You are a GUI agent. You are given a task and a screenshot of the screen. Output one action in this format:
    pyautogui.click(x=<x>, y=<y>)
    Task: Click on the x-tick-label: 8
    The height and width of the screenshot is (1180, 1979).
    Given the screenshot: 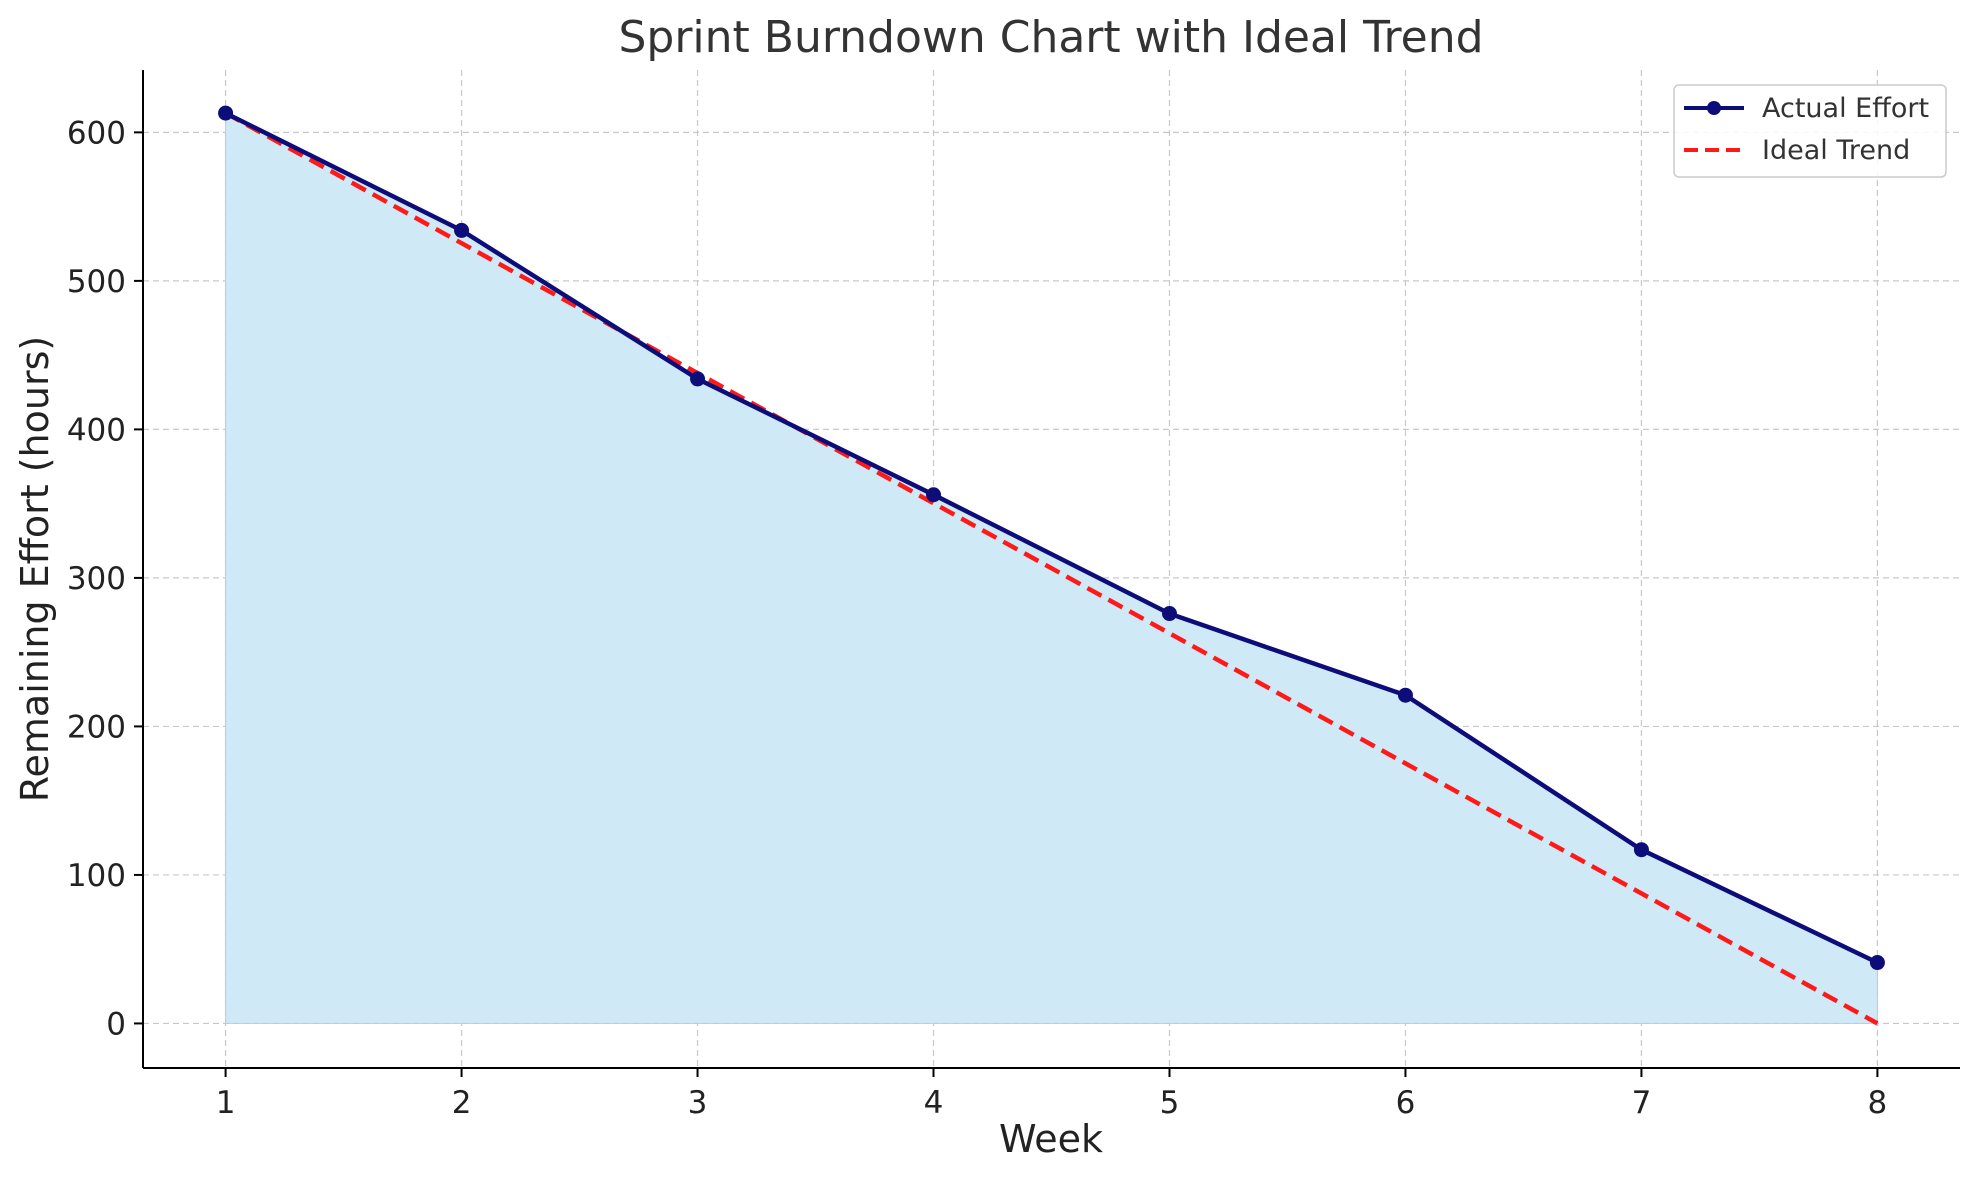 What is the action you would take?
    pyautogui.click(x=1878, y=1103)
    